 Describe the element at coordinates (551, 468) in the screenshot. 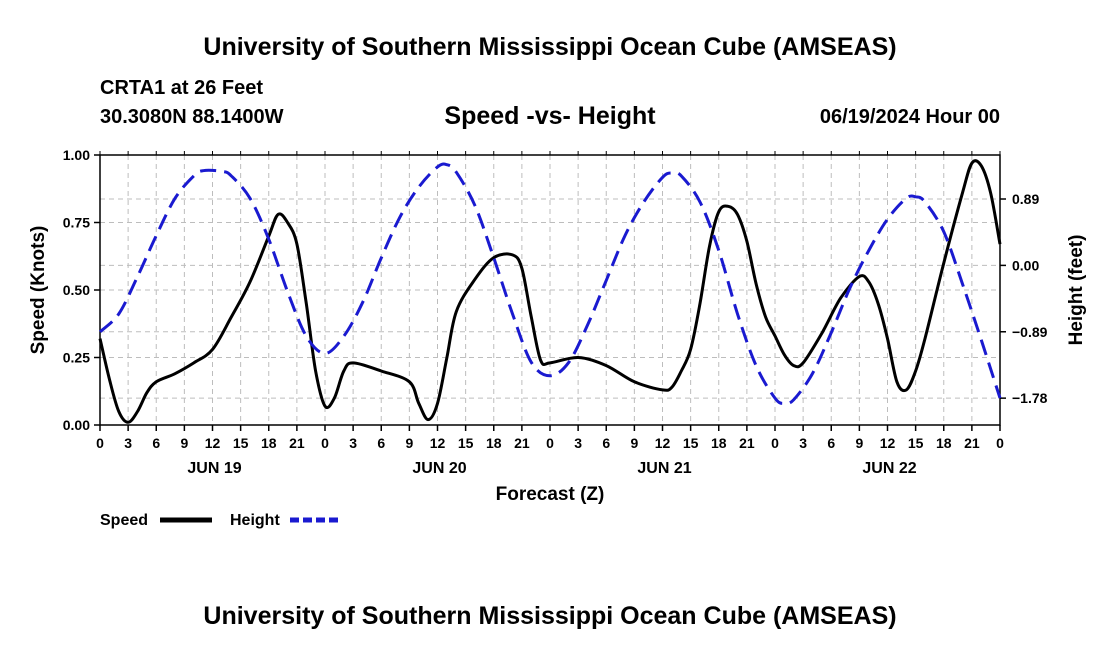

I see `day-labels: JUN 19 JUN 20 JUN 21 JUN 22` at that location.